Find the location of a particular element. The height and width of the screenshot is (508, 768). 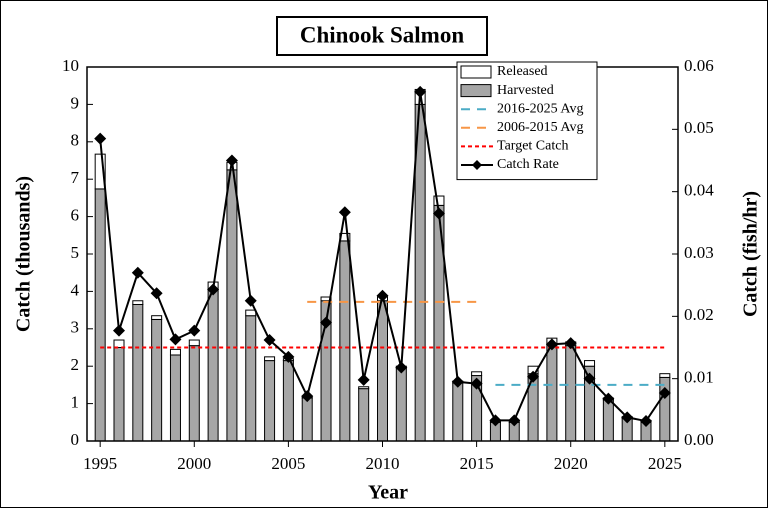

y-tick-label: 8 is located at coordinates (75, 140).